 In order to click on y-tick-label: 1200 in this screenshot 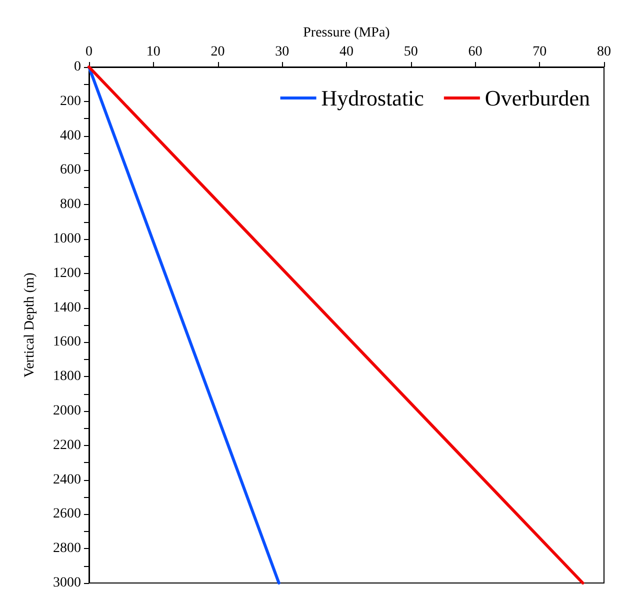, I will do `click(67, 273)`.